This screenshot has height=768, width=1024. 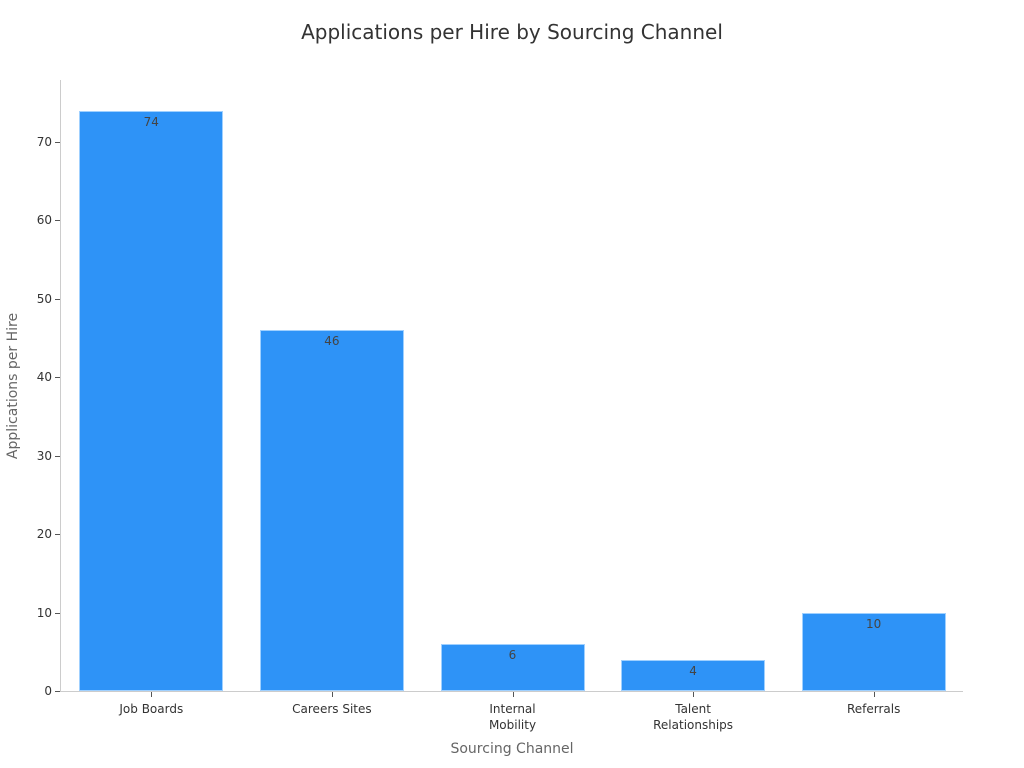 What do you see at coordinates (873, 709) in the screenshot?
I see `x-tick-label: Referrals` at bounding box center [873, 709].